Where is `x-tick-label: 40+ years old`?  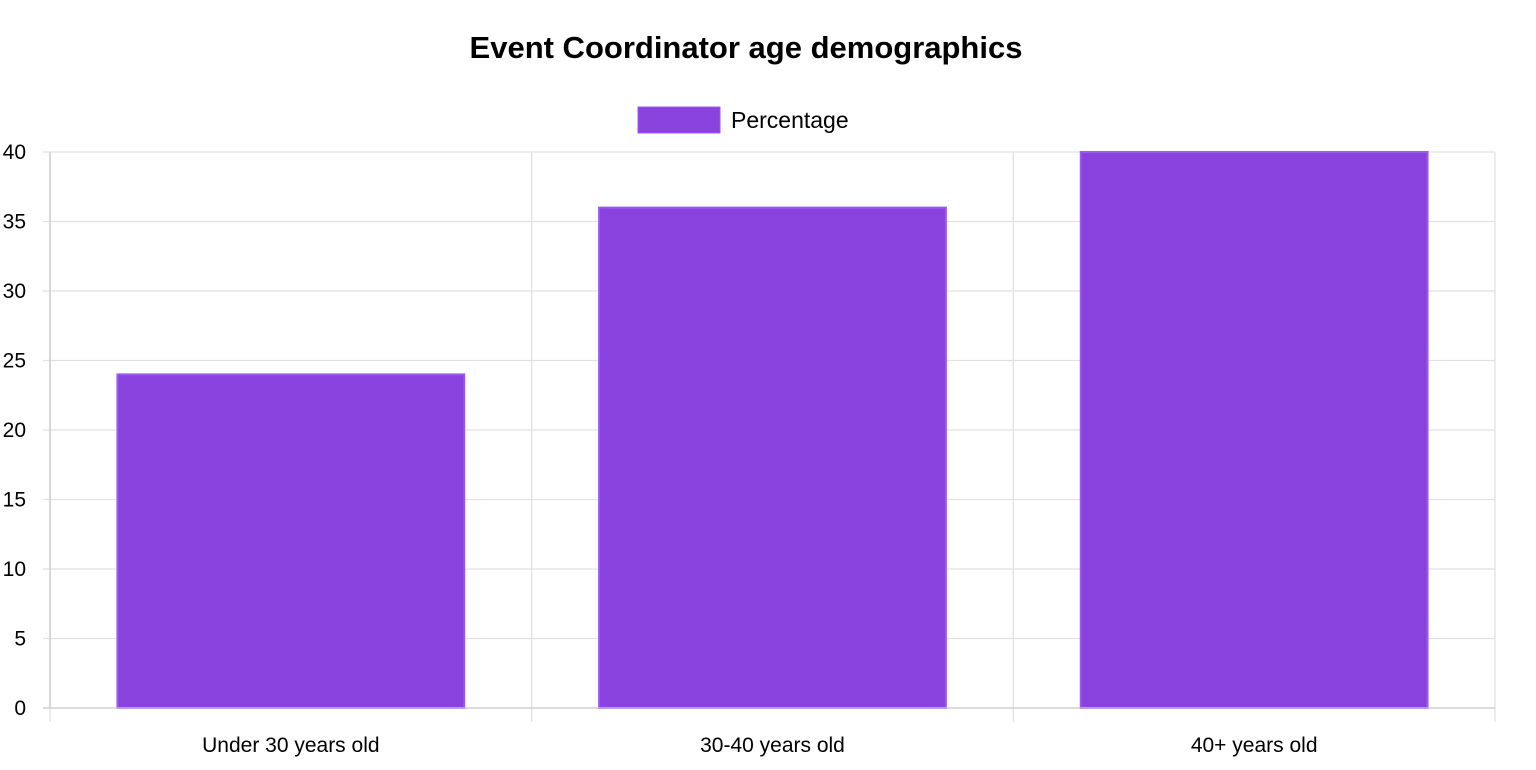 x-tick-label: 40+ years old is located at coordinates (1254, 745).